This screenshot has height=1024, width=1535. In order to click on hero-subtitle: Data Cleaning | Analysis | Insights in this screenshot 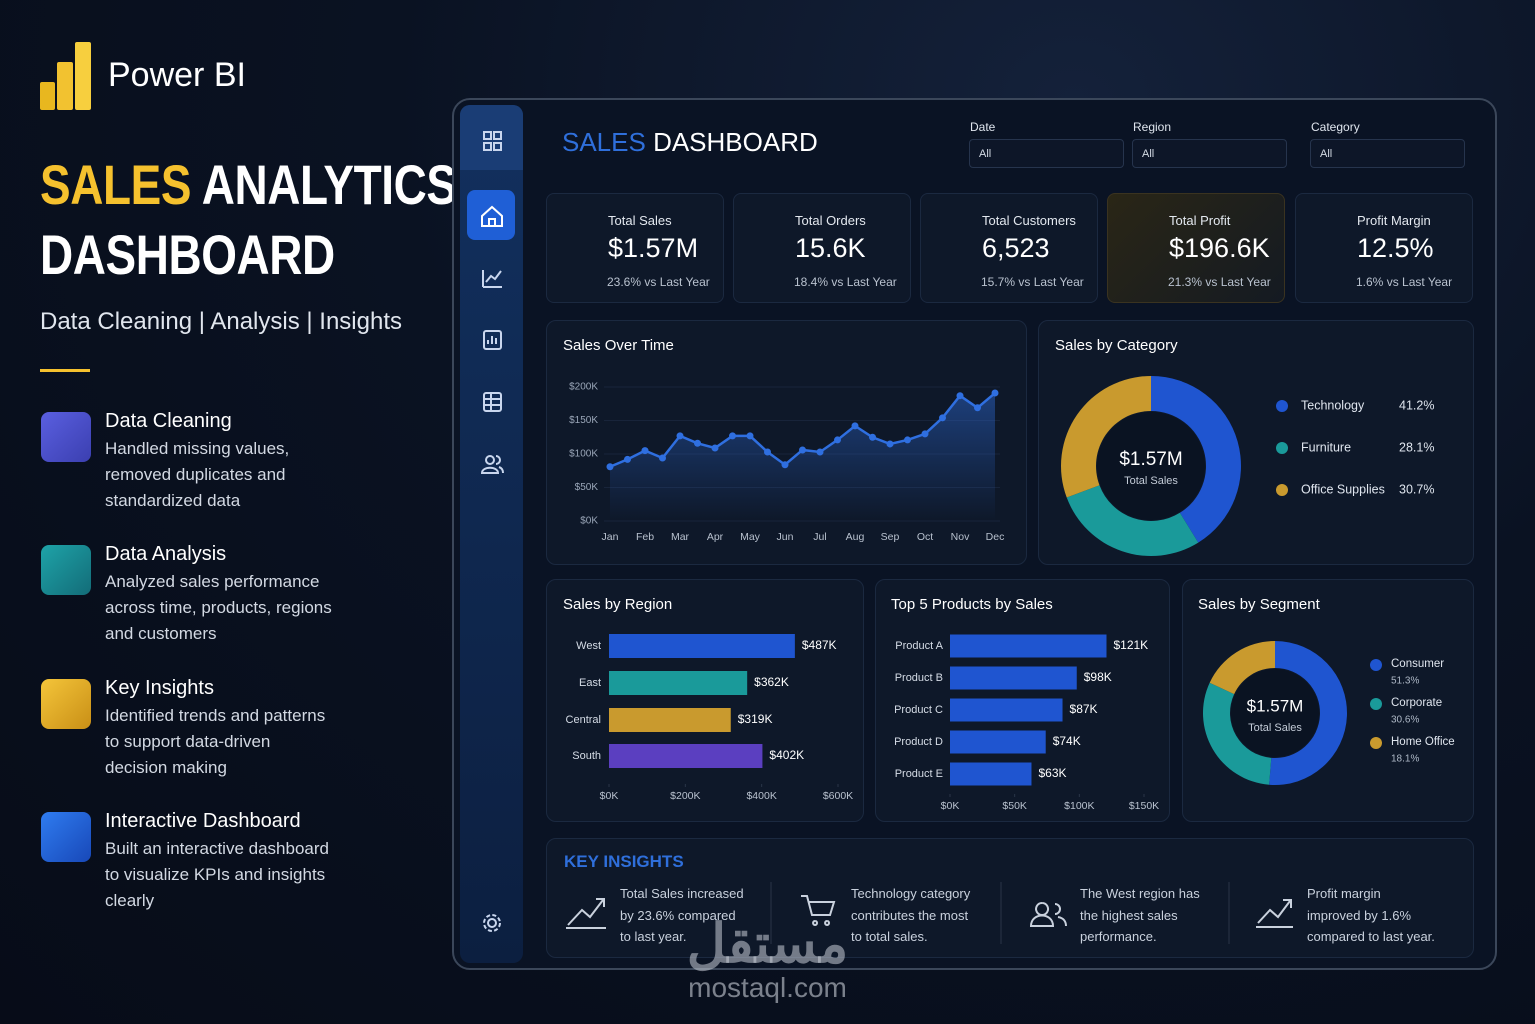, I will do `click(221, 321)`.